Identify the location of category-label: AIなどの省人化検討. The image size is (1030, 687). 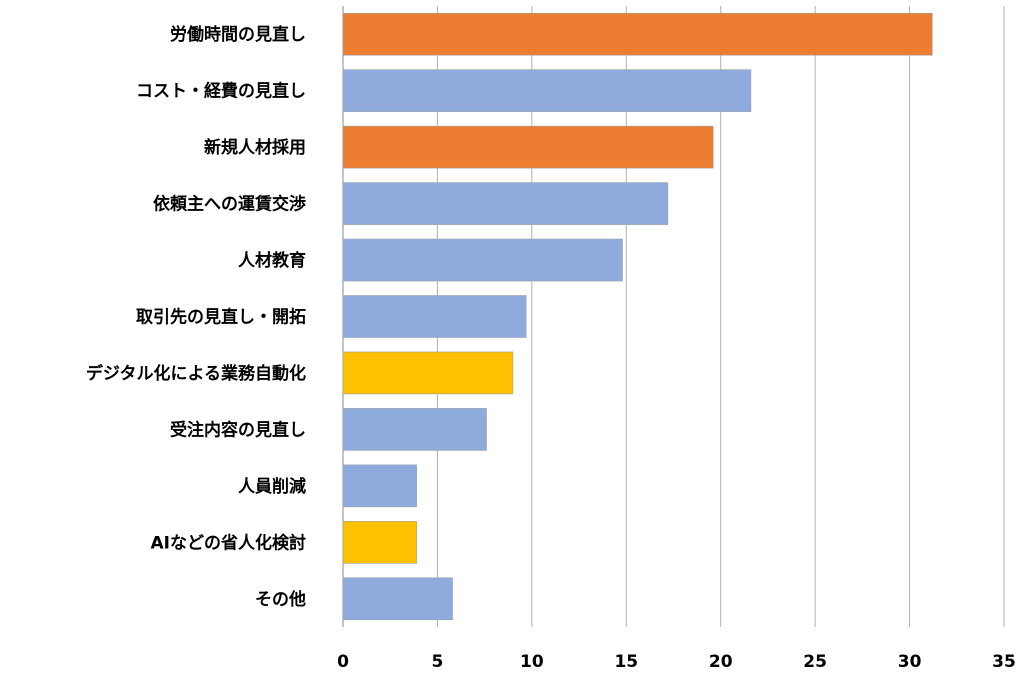
(228, 542).